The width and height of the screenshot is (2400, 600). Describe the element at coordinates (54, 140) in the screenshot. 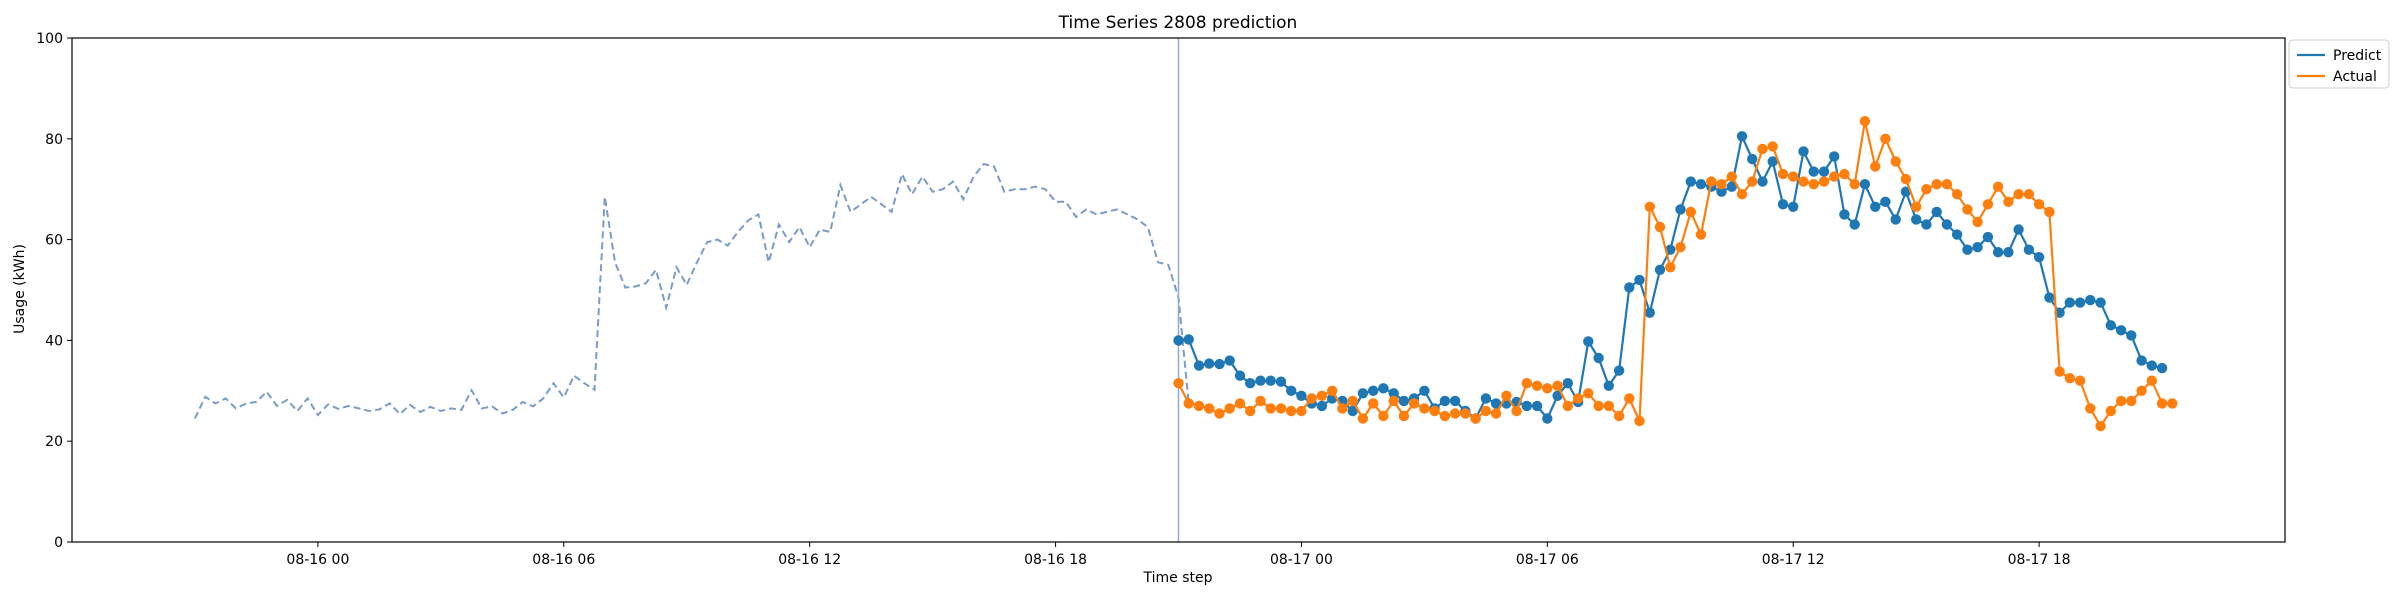

I see `y-tick-label: 80` at that location.